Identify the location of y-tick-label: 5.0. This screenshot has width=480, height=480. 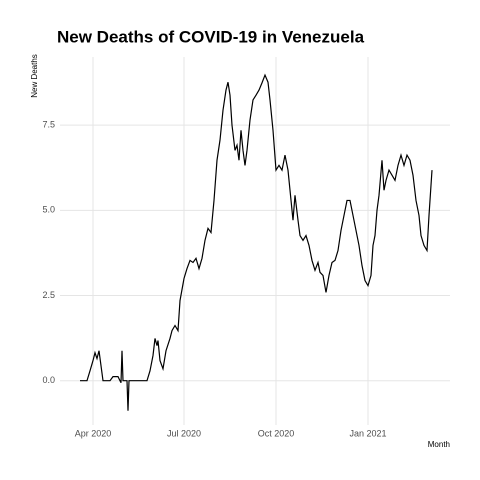
(48, 210).